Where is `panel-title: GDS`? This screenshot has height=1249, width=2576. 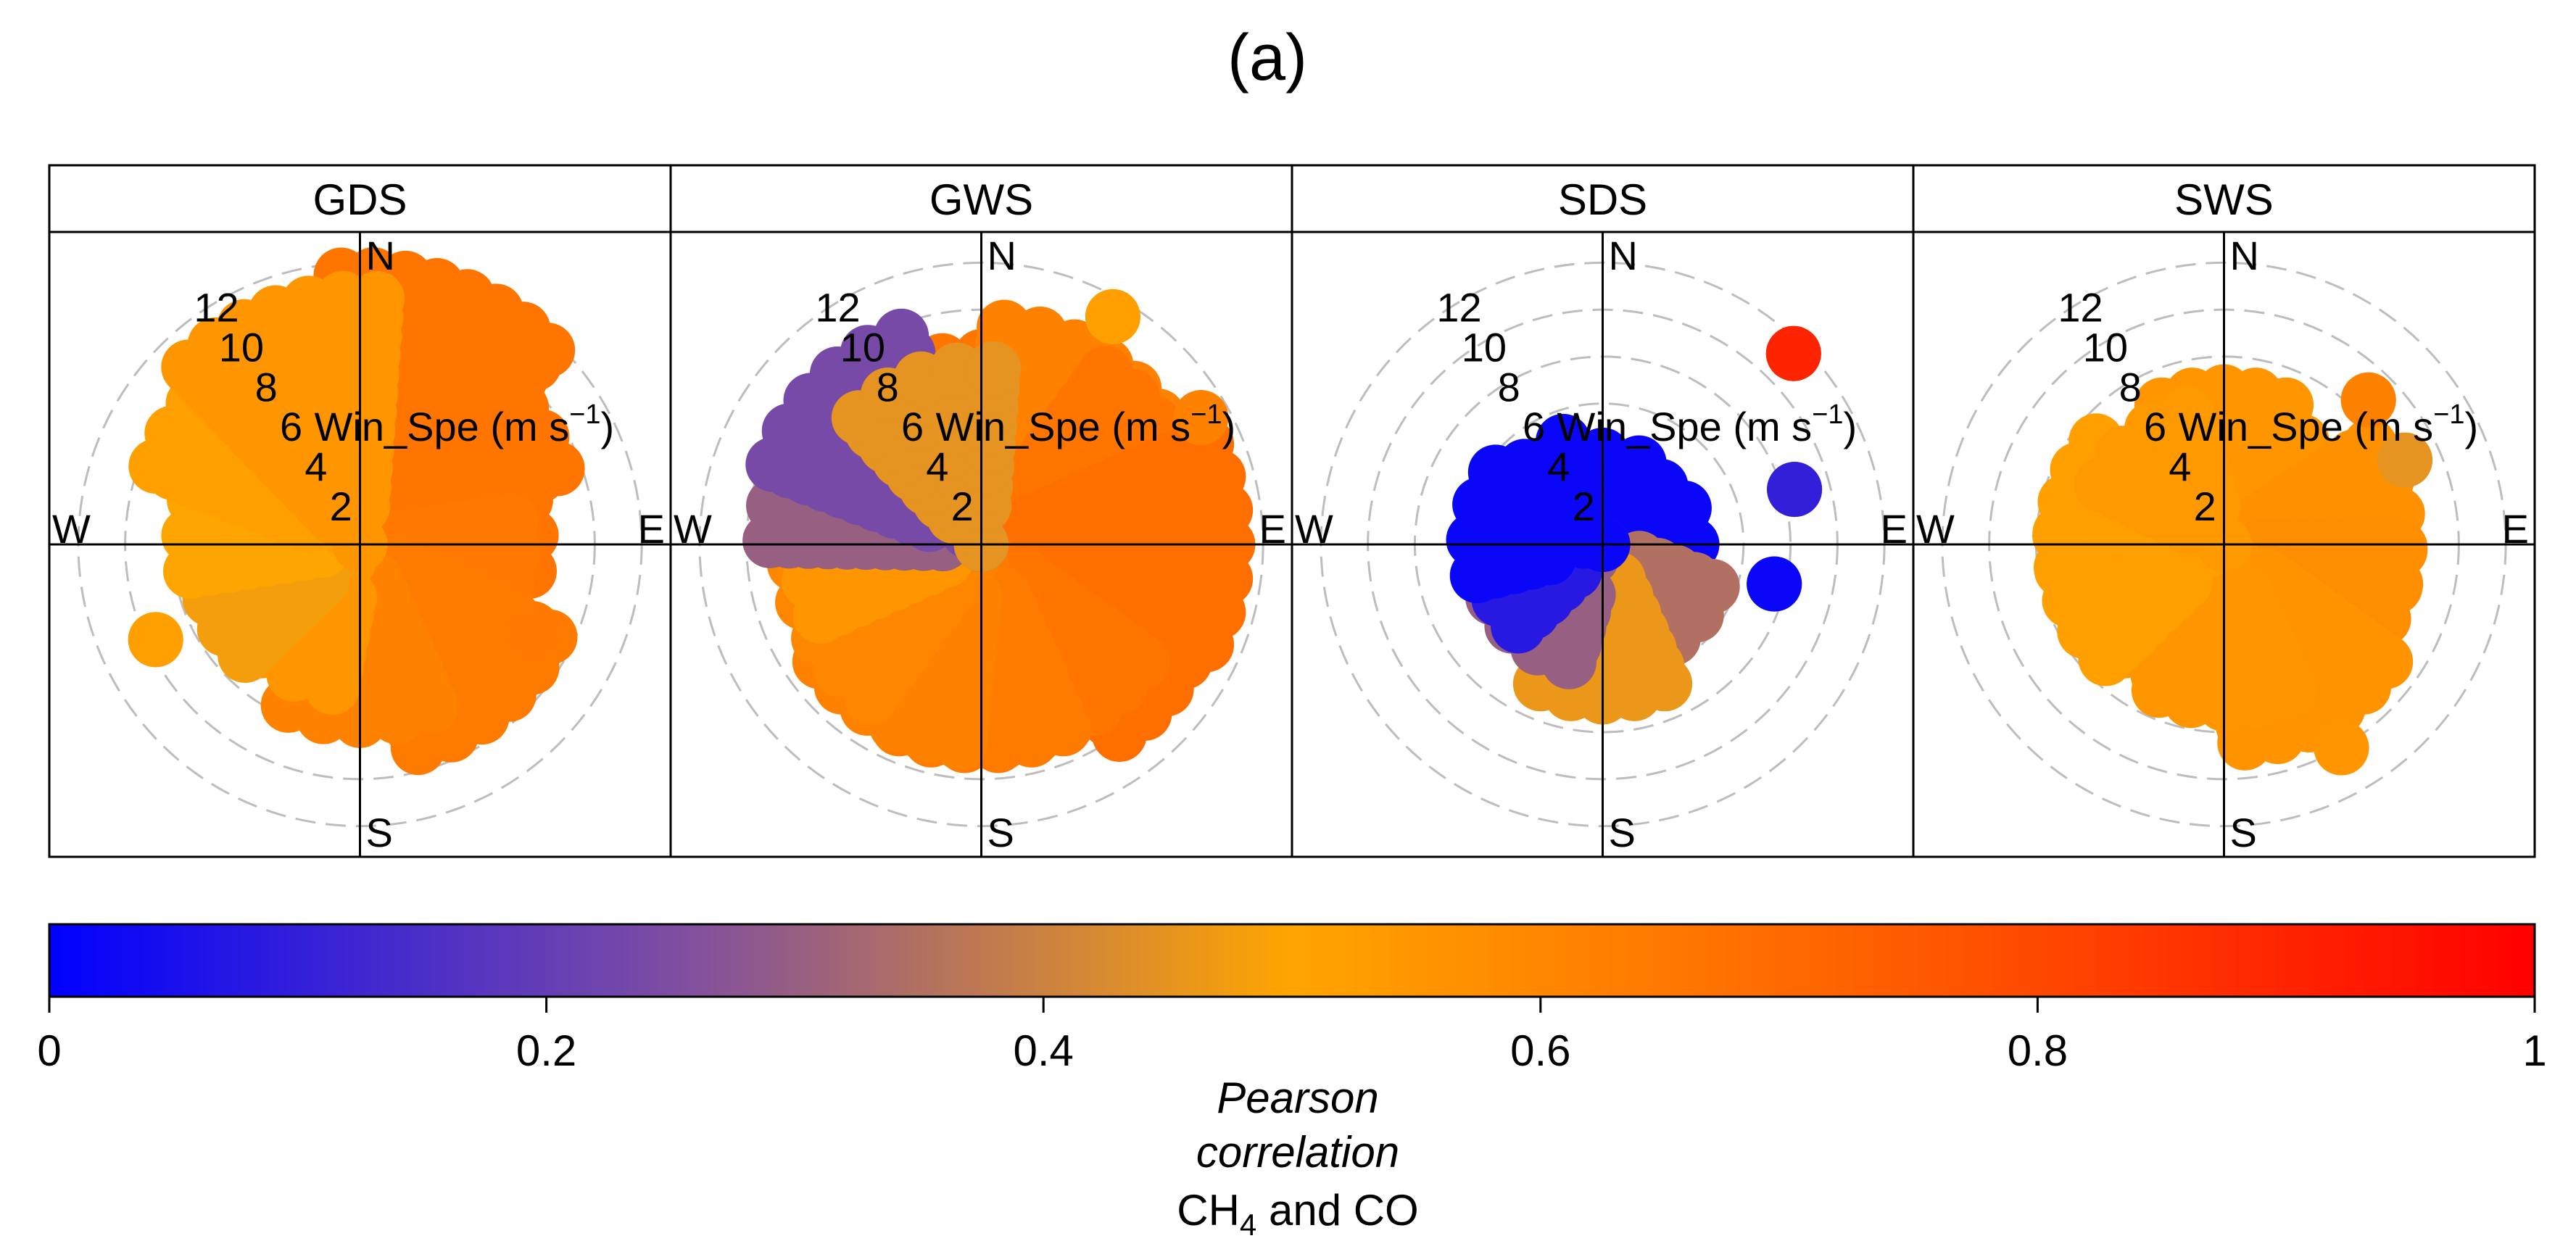
panel-title: GDS is located at coordinates (359, 199).